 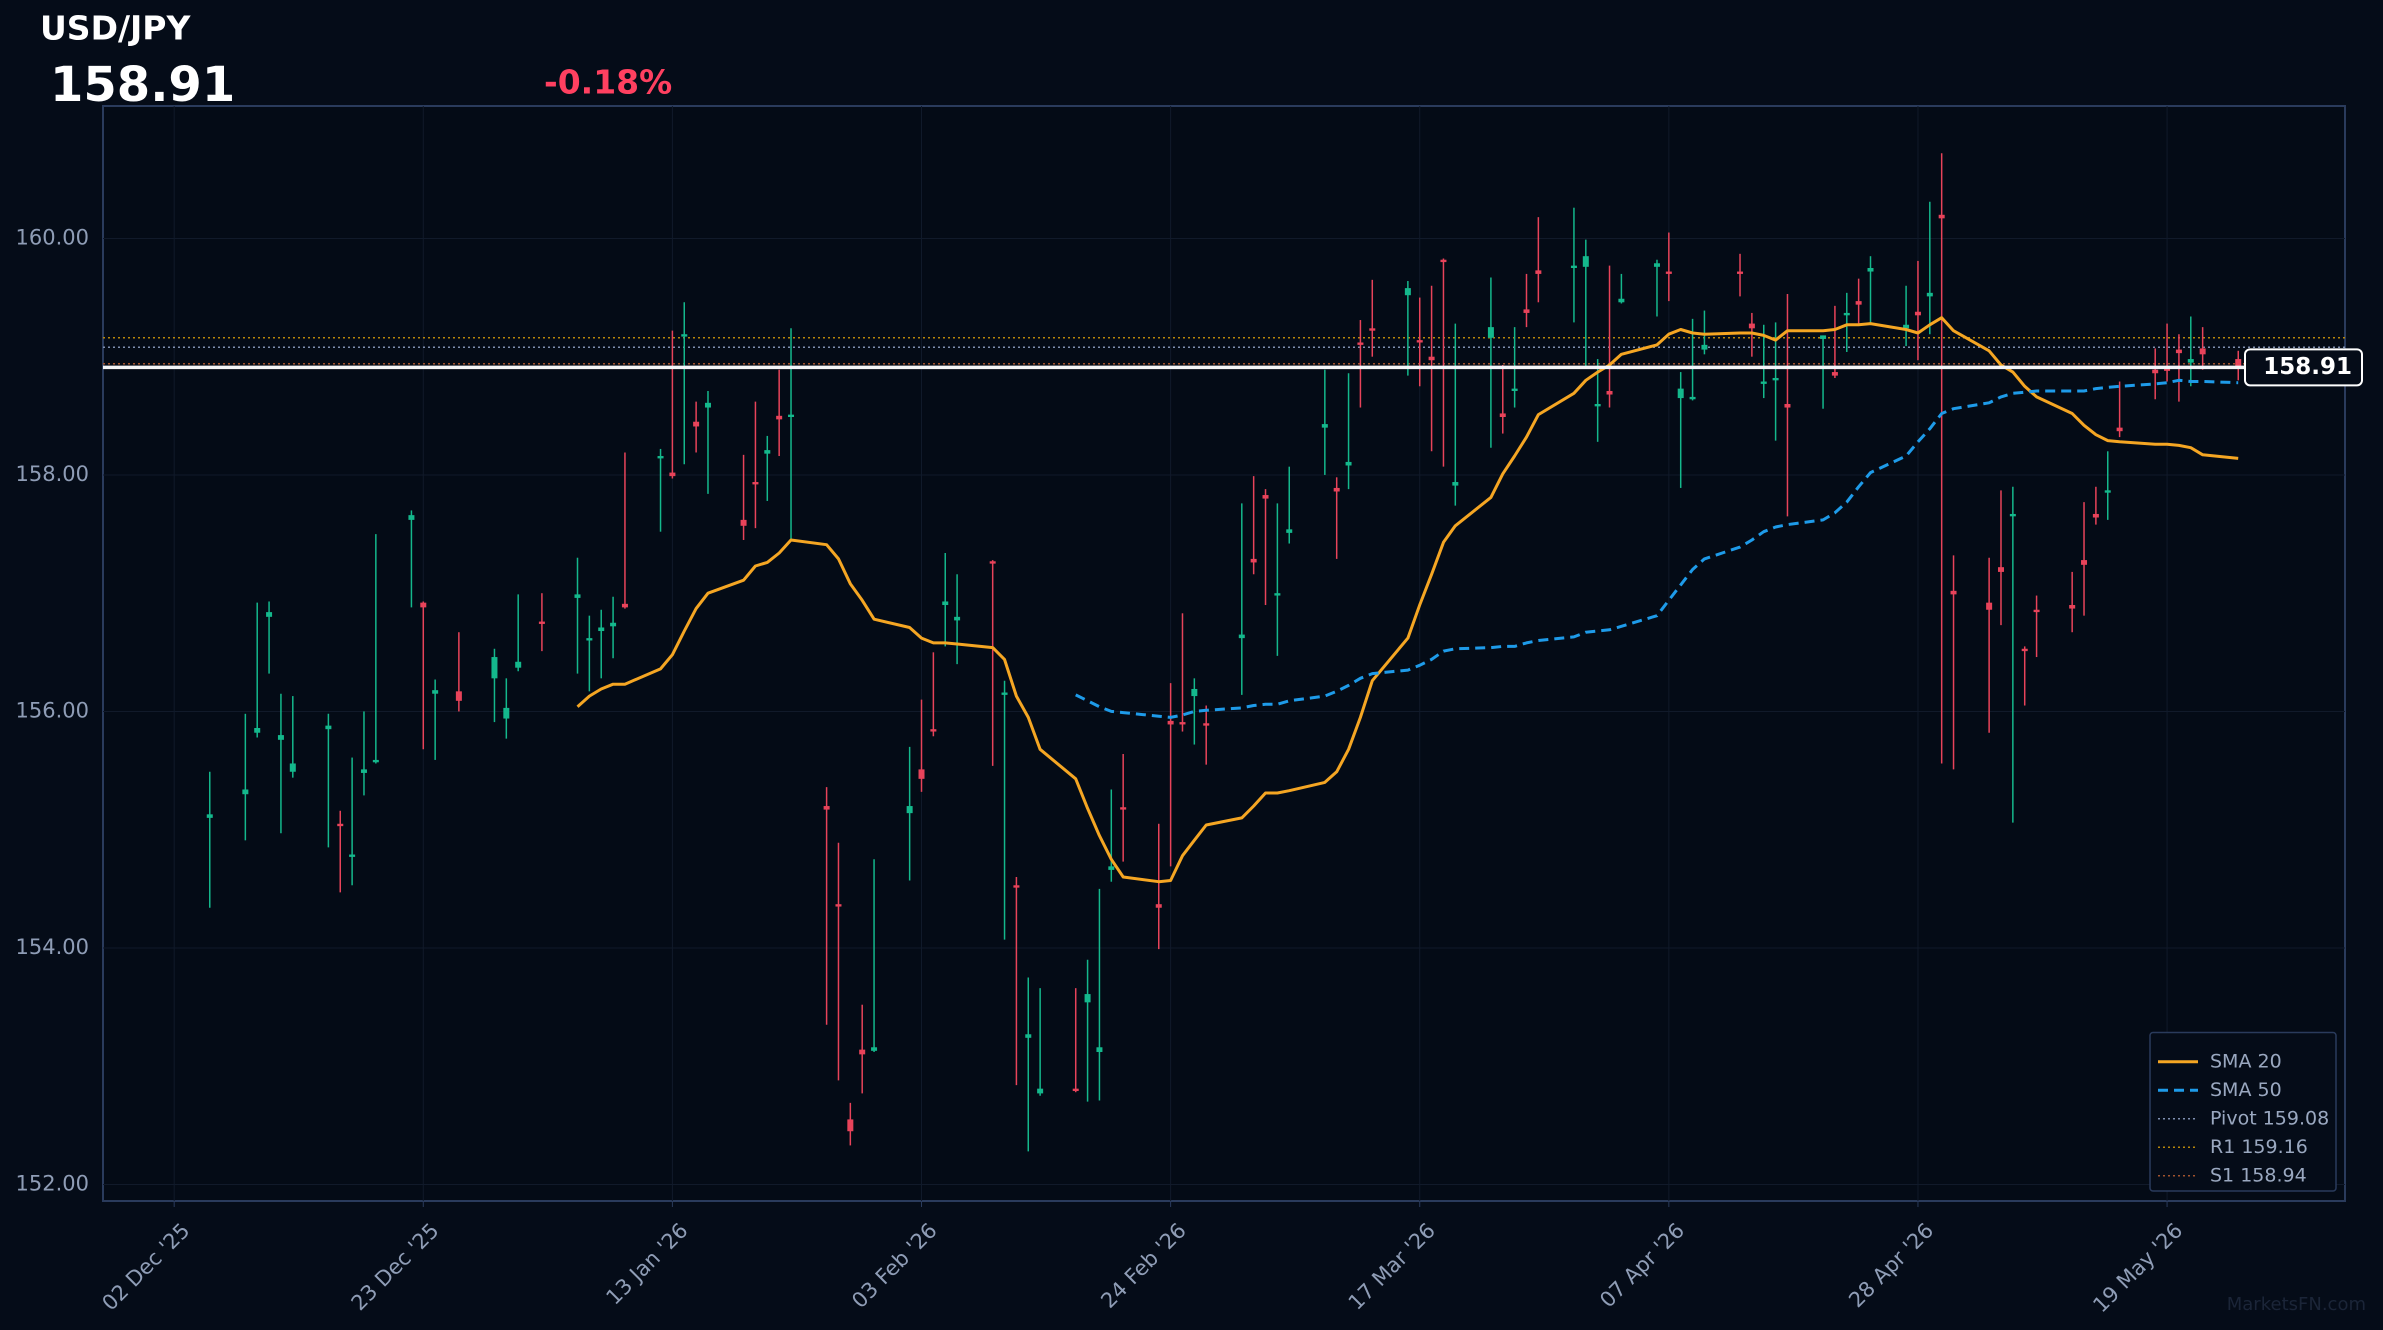 I want to click on y-tick-label: 152.00, so click(x=52, y=1183).